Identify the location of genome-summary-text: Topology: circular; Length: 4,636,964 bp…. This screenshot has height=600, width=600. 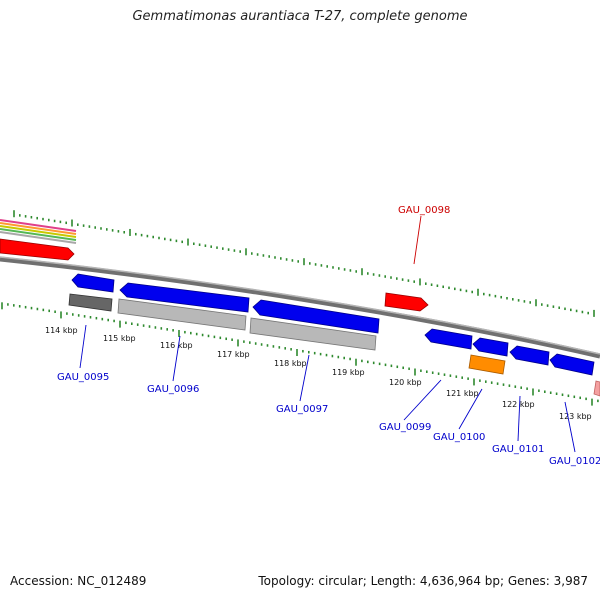
(423, 581).